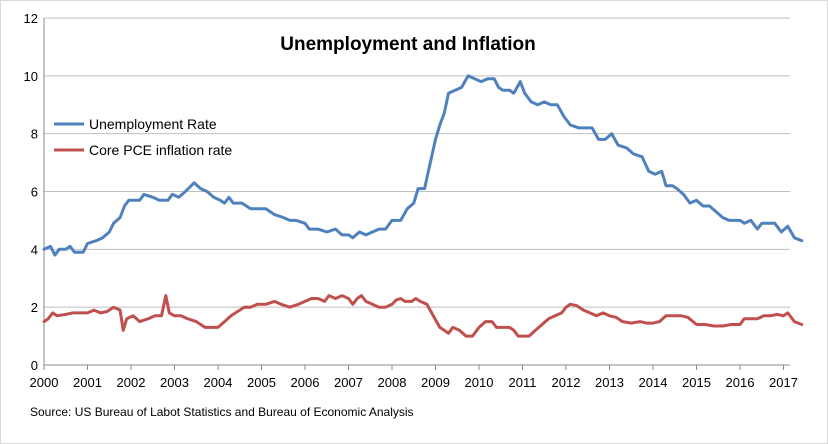  Describe the element at coordinates (153, 124) in the screenshot. I see `legend-label-unemployment: Unemployment Rate` at that location.